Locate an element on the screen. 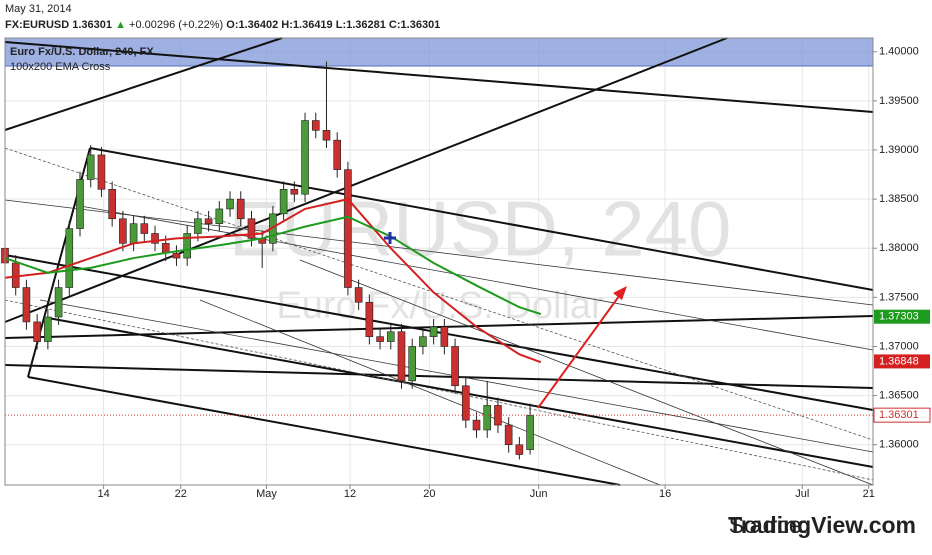 The height and width of the screenshot is (555, 932). x-tick-label: May is located at coordinates (266, 494).